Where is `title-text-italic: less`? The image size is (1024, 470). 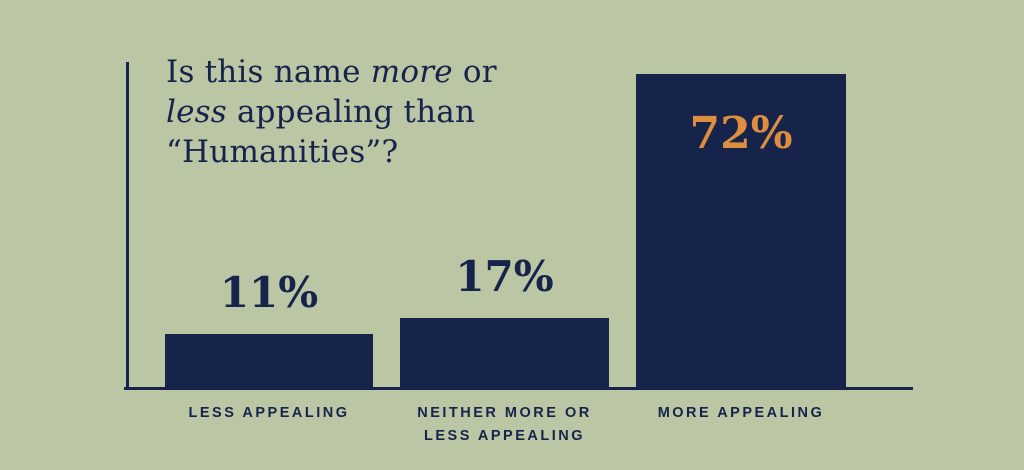 title-text-italic: less is located at coordinates (196, 112).